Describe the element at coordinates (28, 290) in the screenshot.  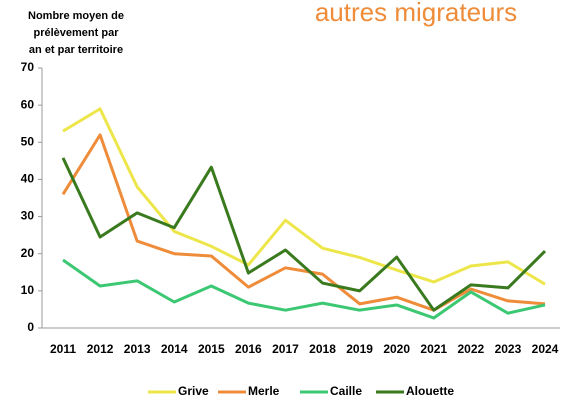
I see `y-tick-label: 10` at that location.